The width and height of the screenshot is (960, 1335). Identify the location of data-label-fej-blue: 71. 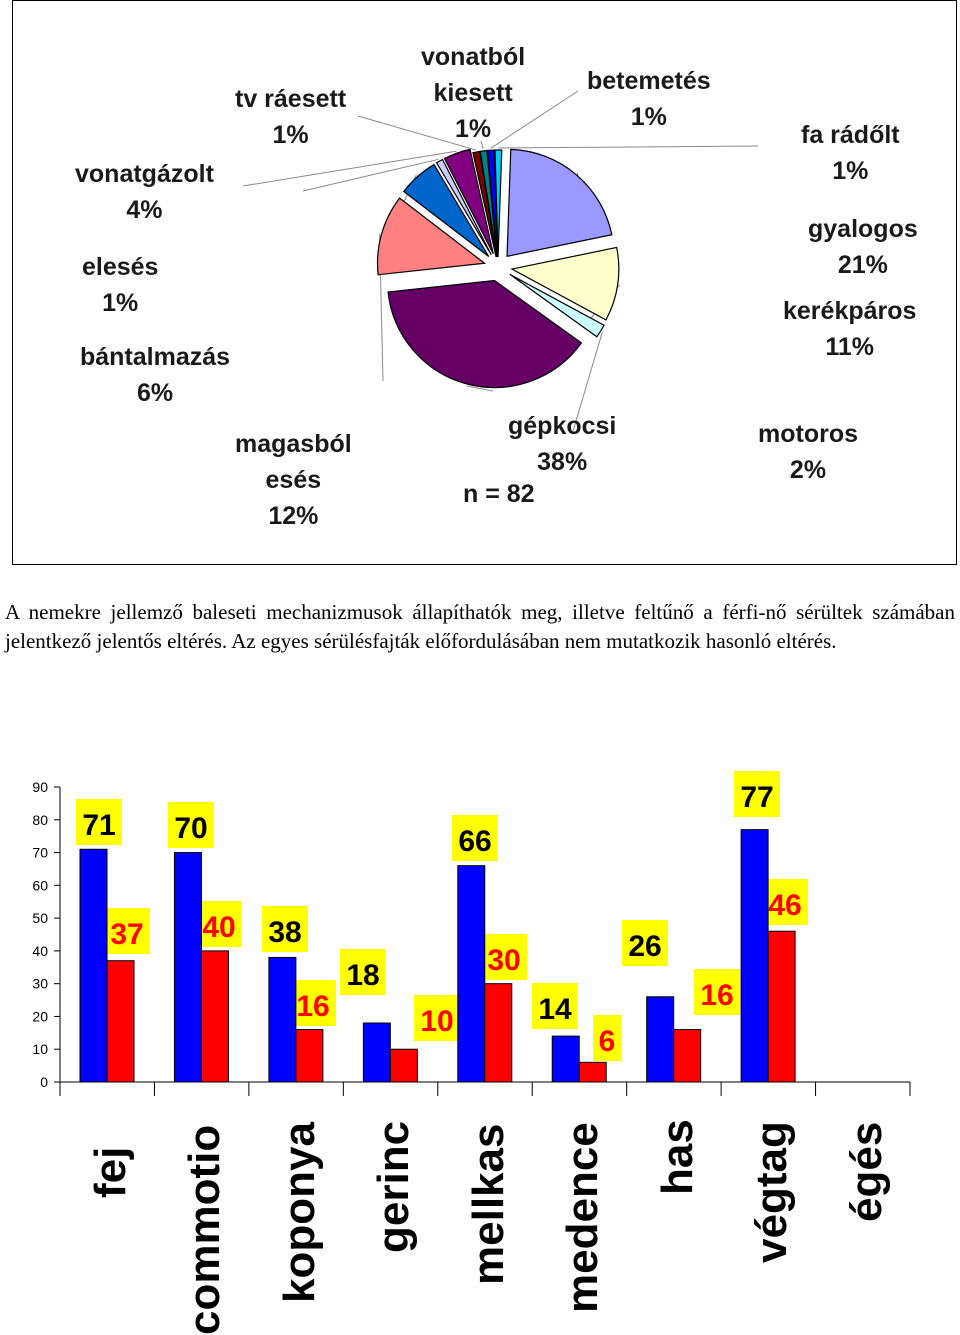
(98, 825).